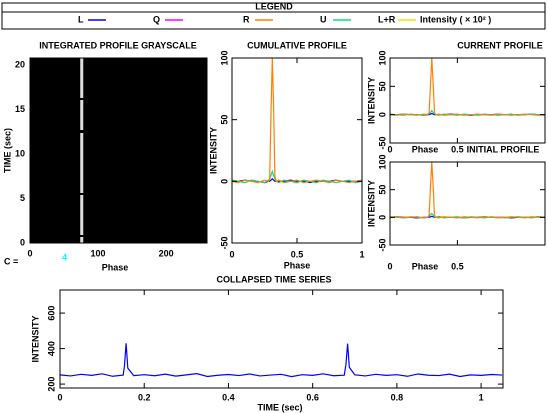 Image resolution: width=548 pixels, height=413 pixels. What do you see at coordinates (51, 313) in the screenshot?
I see `y-tick-label: 600` at bounding box center [51, 313].